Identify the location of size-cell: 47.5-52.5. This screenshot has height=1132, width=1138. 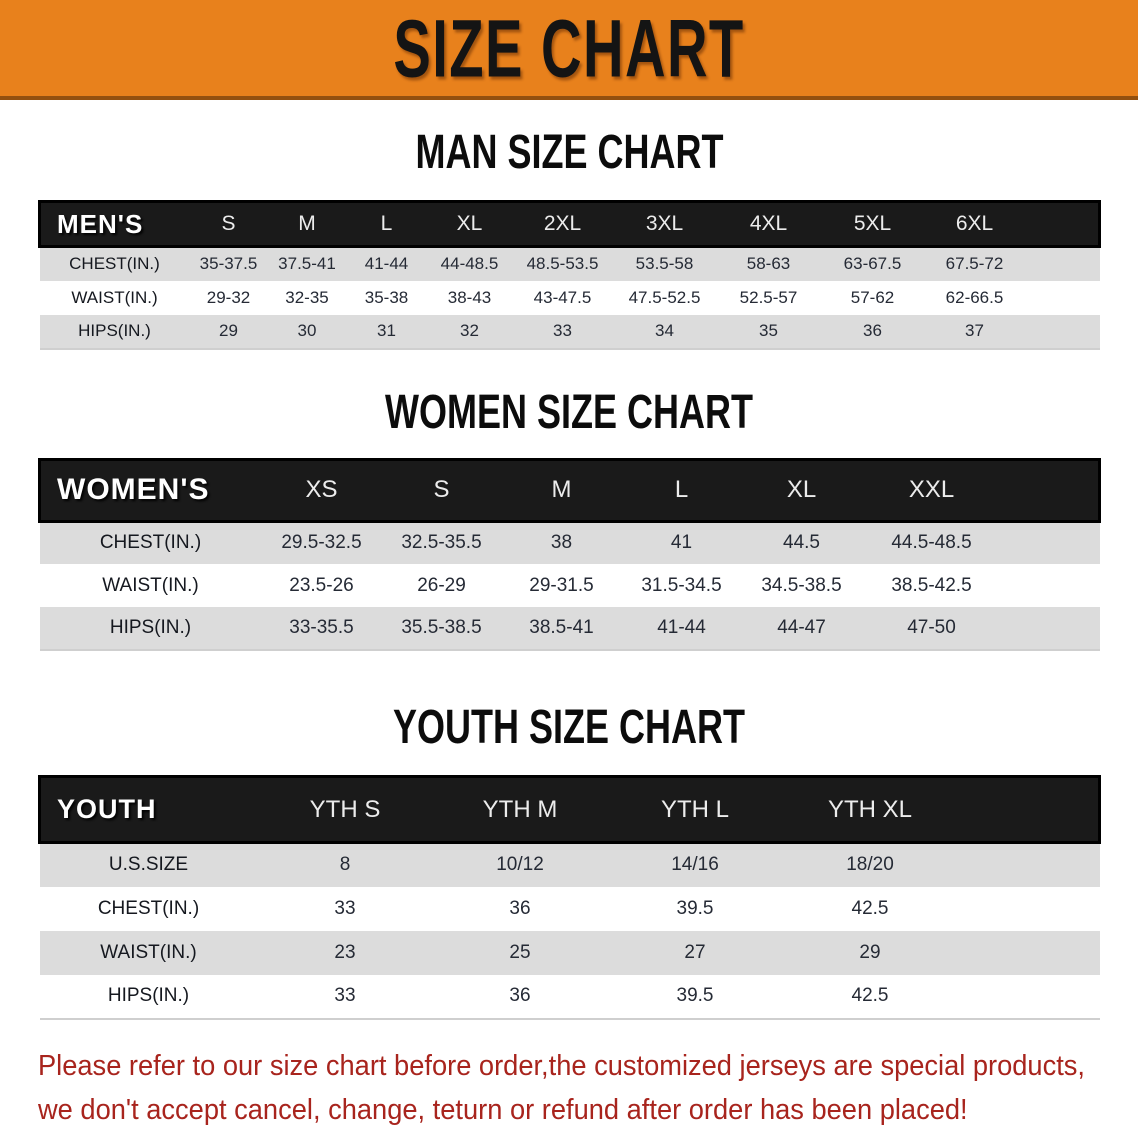
(664, 297).